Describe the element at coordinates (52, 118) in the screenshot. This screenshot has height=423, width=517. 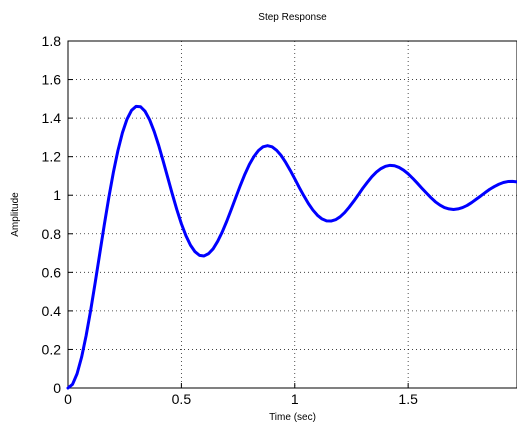
I see `y-tick-label: 1.4` at that location.